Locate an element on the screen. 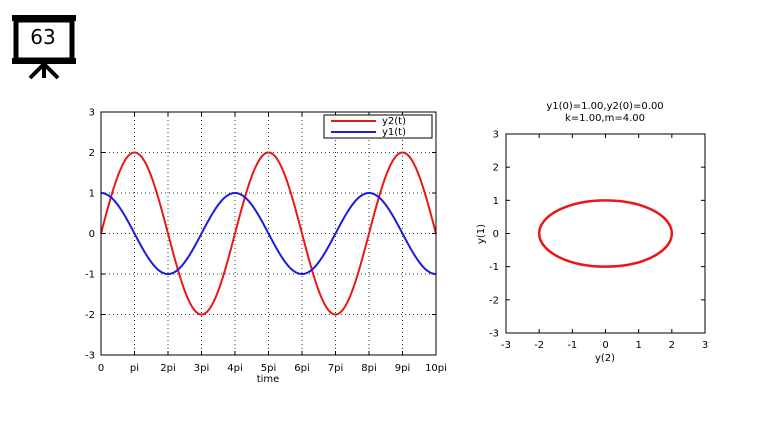 This screenshot has width=759, height=426. x-tick-label: 10pi is located at coordinates (436, 368).